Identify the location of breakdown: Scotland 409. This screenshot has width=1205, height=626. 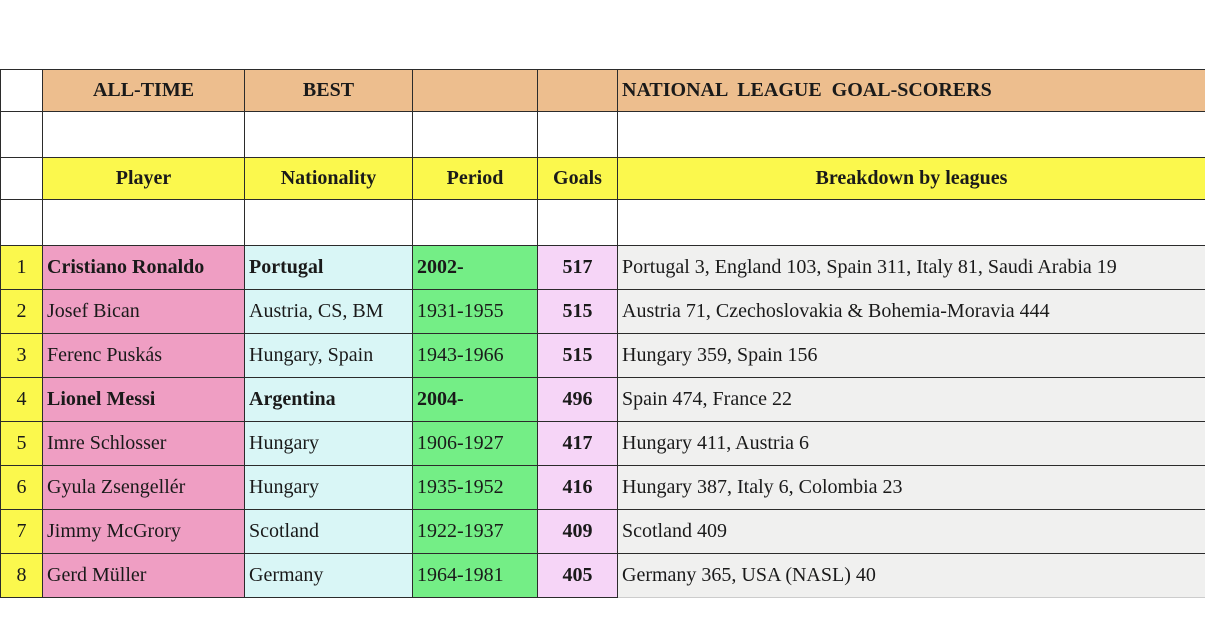
(911, 531).